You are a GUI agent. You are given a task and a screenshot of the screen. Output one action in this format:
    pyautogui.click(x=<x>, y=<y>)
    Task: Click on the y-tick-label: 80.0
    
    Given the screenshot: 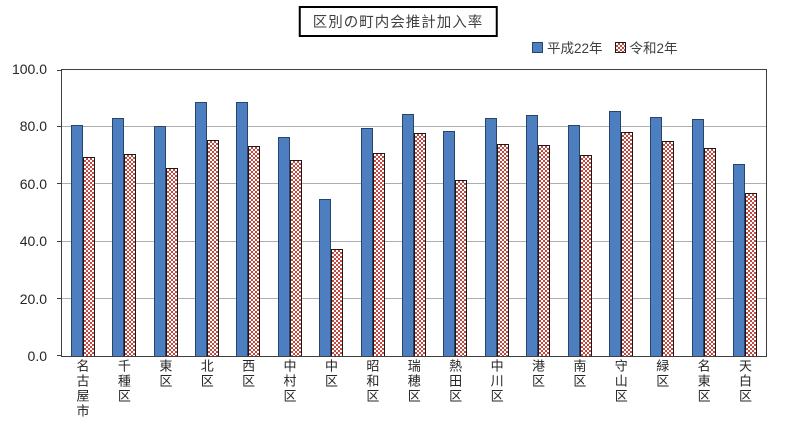 What is the action you would take?
    pyautogui.click(x=33, y=126)
    